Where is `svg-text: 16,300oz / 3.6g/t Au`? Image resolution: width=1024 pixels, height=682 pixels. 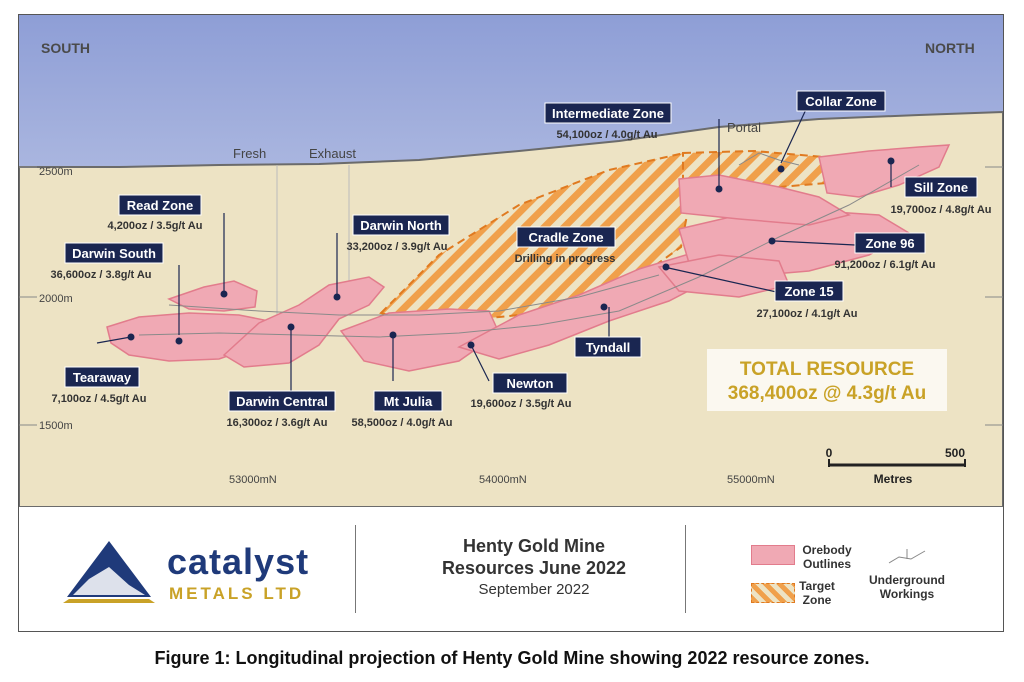
svg-text: 16,300oz / 3.6g/t Au is located at coordinates (276, 423).